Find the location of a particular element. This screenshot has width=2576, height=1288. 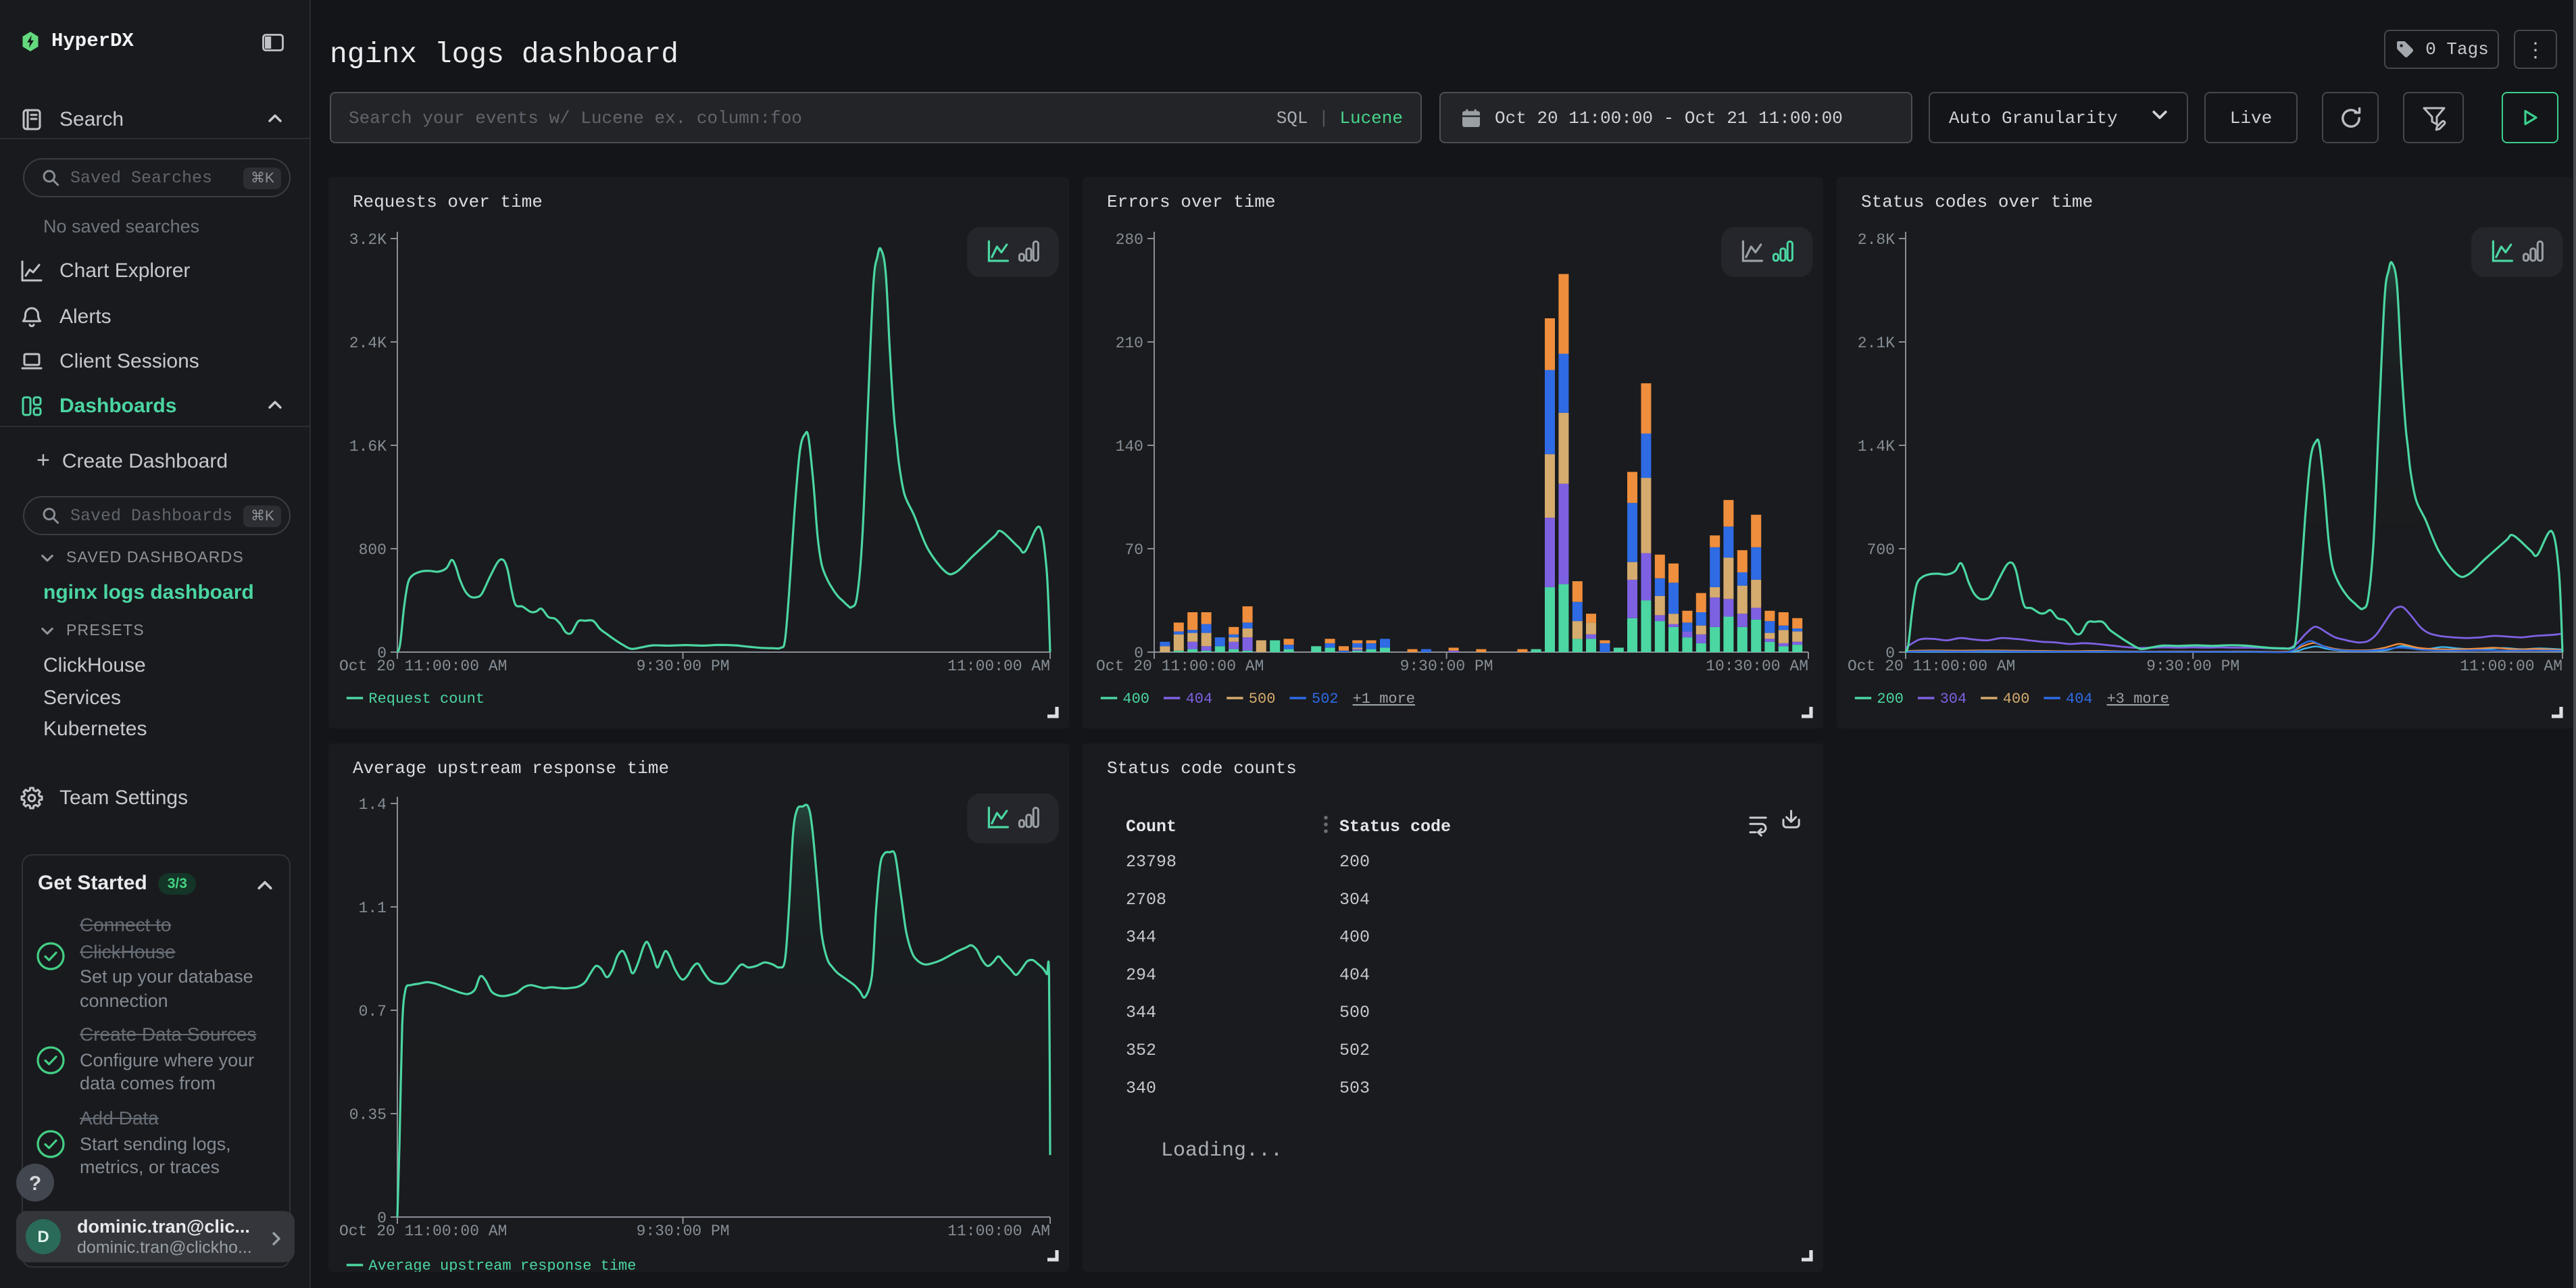

svg-text: 140 is located at coordinates (1130, 447).